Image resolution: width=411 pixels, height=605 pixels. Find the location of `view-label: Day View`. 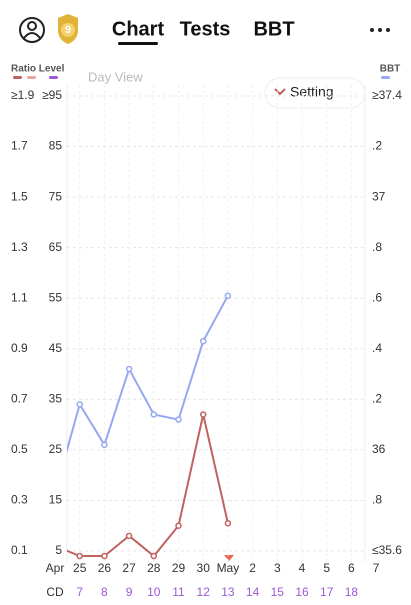

view-label: Day View is located at coordinates (115, 76).